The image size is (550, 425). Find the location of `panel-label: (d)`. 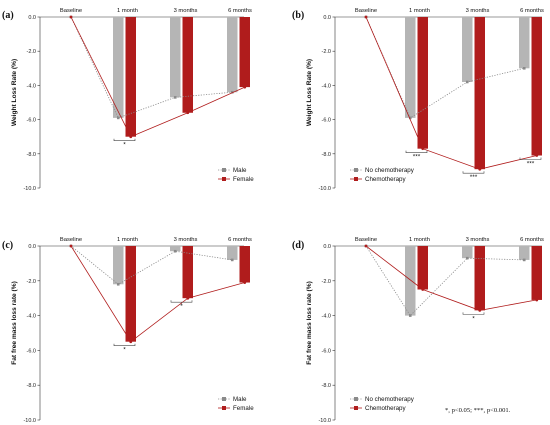

panel-label: (d) is located at coordinates (298, 245).